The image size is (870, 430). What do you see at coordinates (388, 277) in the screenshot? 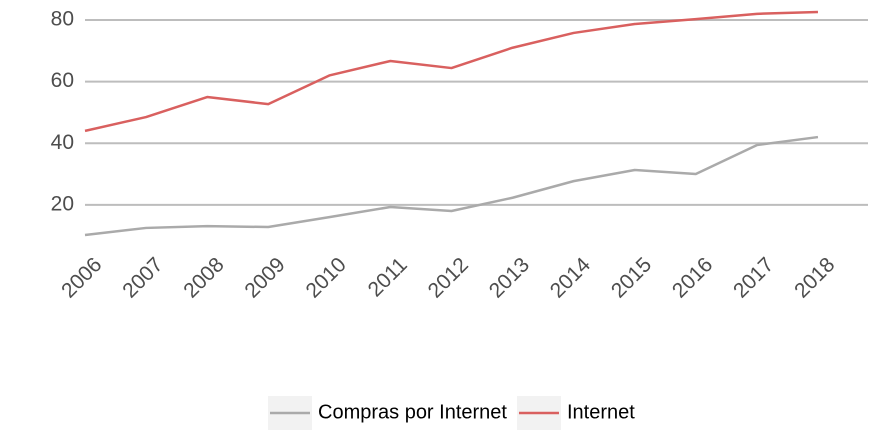
I see `x-tick-label: 2011` at bounding box center [388, 277].